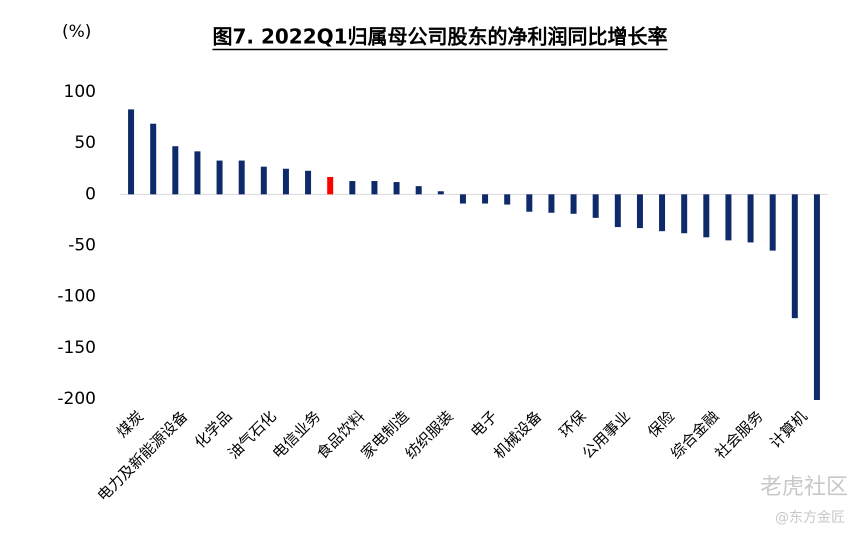 The height and width of the screenshot is (538, 865). I want to click on x-tick-label: 食品饮料, so click(340, 434).